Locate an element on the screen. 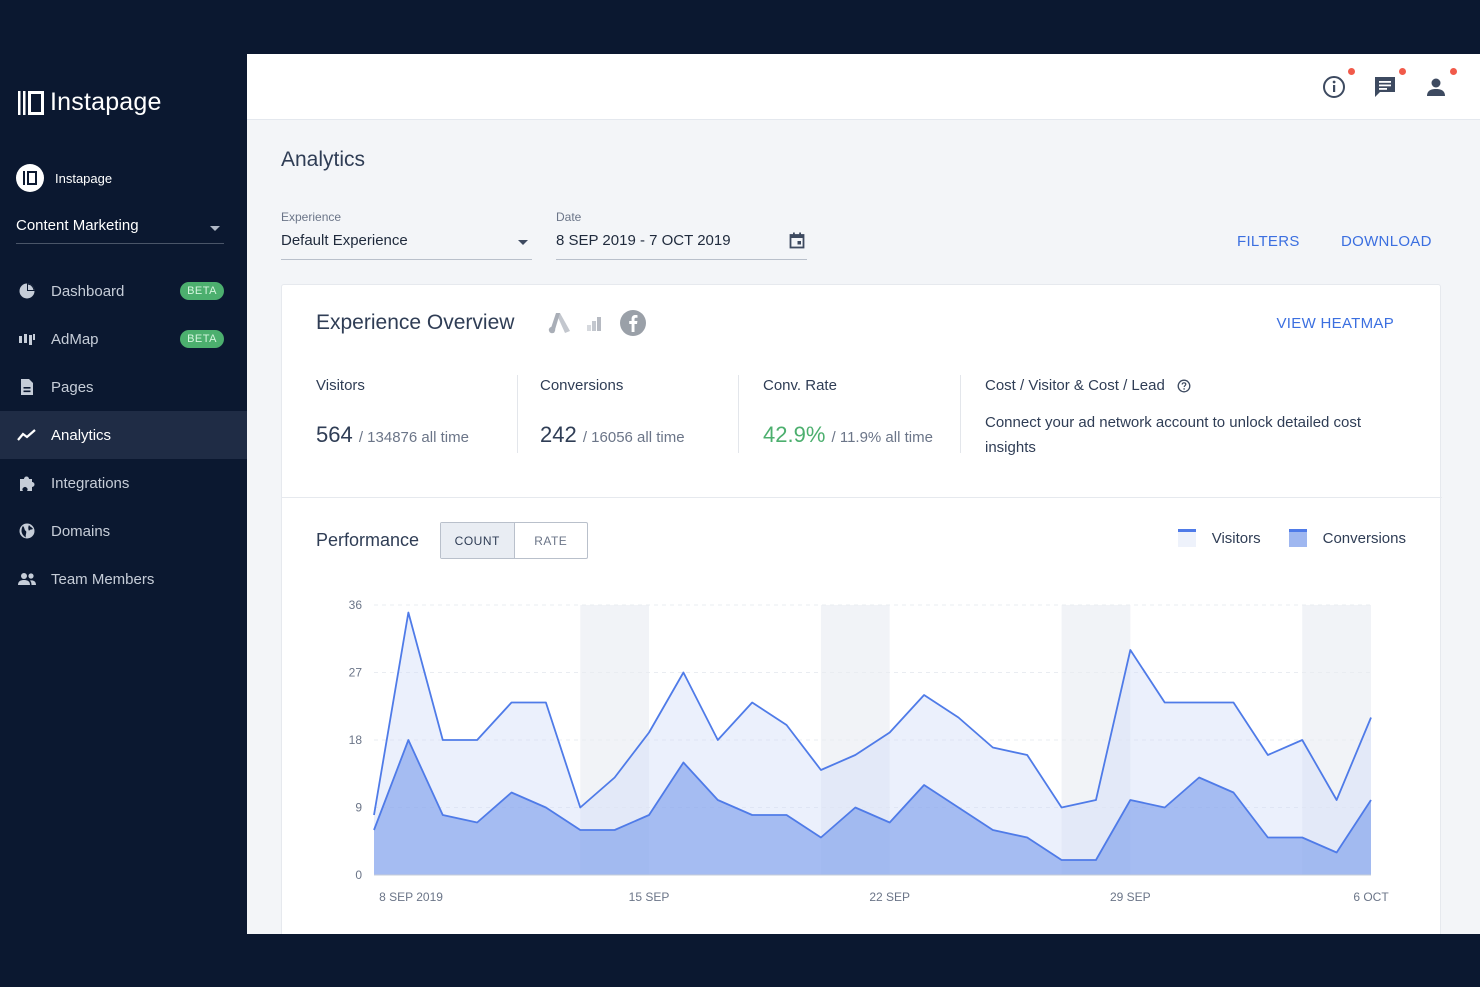 Image resolution: width=1480 pixels, height=987 pixels. overview-title: Experience Overview is located at coordinates (415, 322).